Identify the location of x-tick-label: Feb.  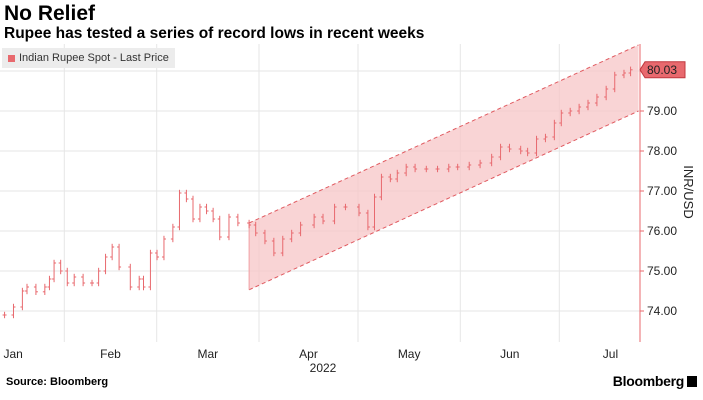
(110, 354).